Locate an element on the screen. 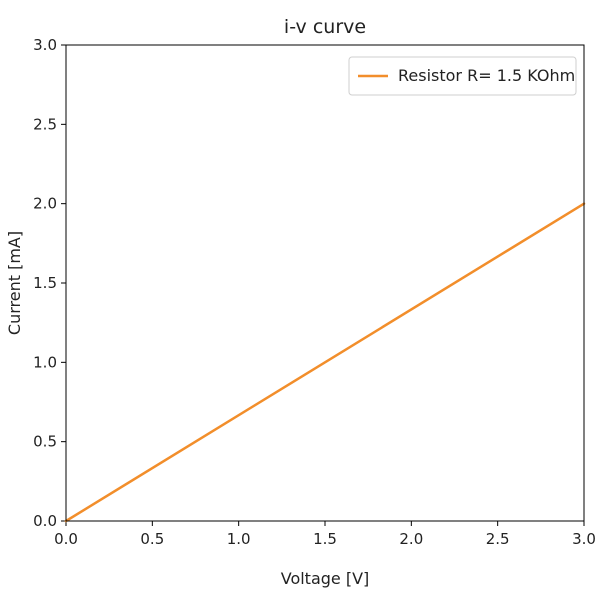  y-tick-label: 2.0 is located at coordinates (45, 204).